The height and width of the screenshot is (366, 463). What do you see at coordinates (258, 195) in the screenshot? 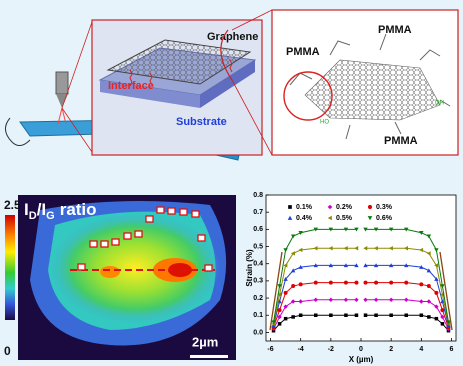
I see `y-tick-label: 0.8` at bounding box center [258, 195].